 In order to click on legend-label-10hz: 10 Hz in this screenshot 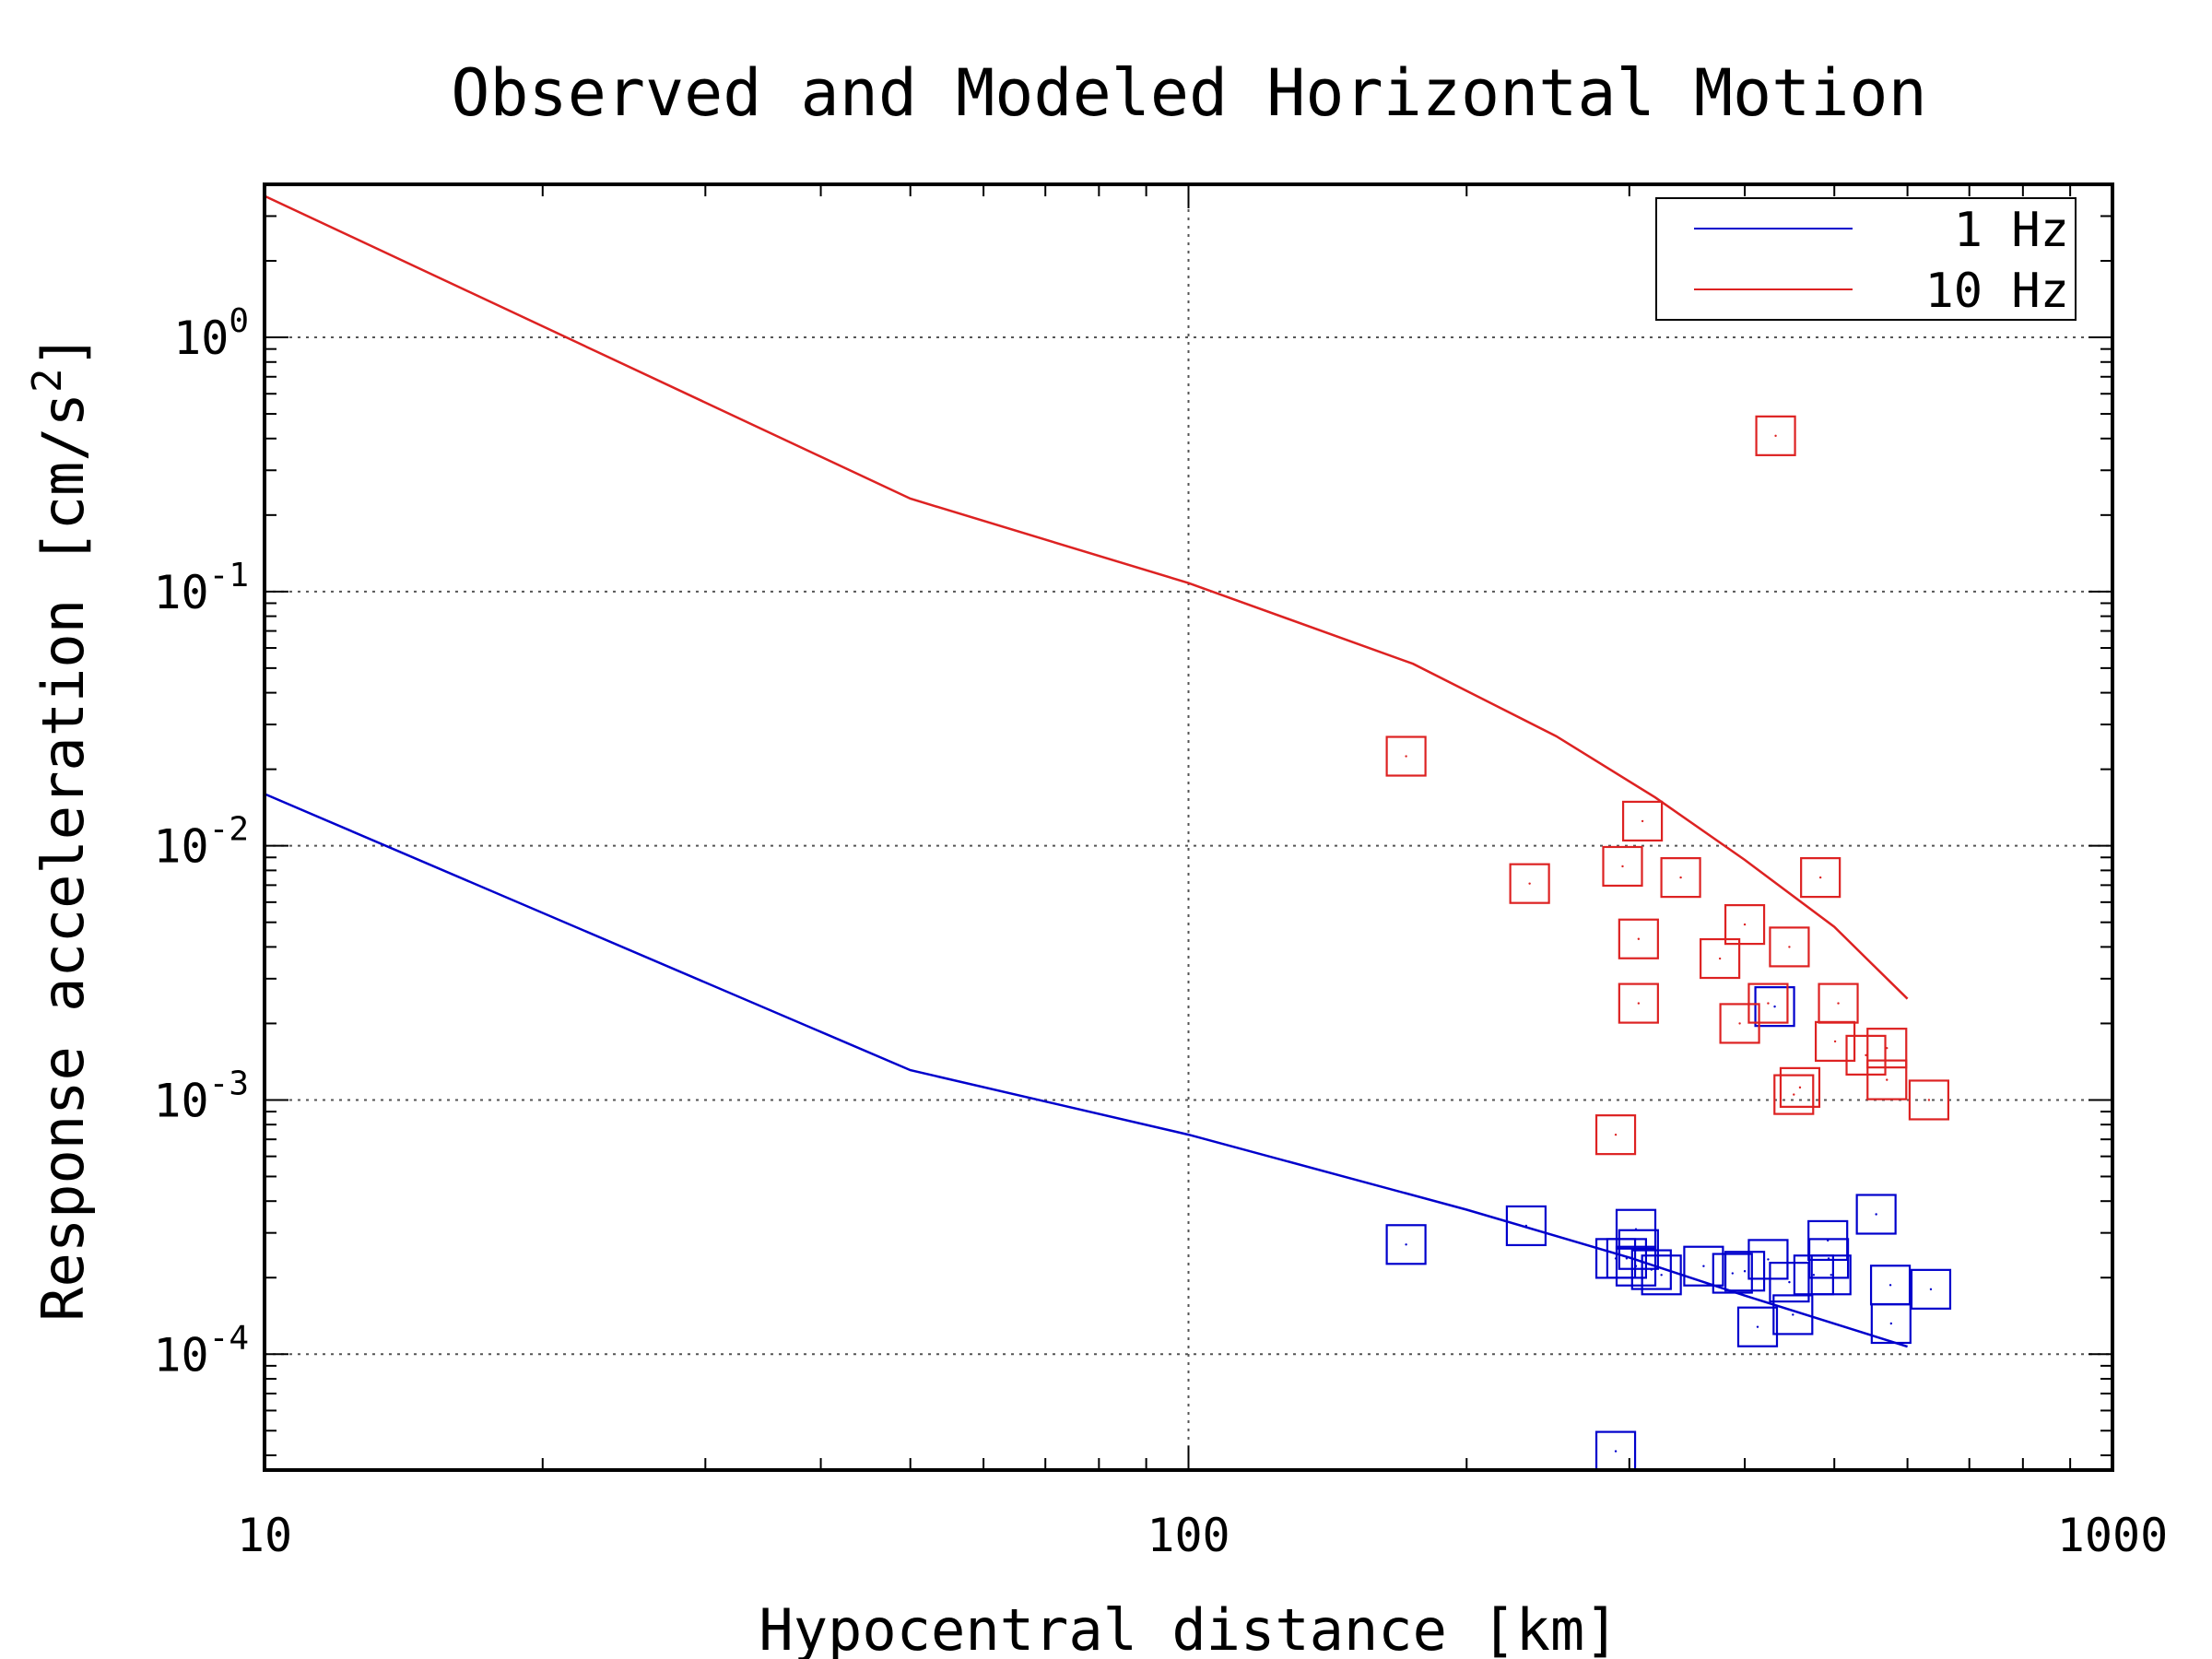, I will do `click(1996, 291)`.